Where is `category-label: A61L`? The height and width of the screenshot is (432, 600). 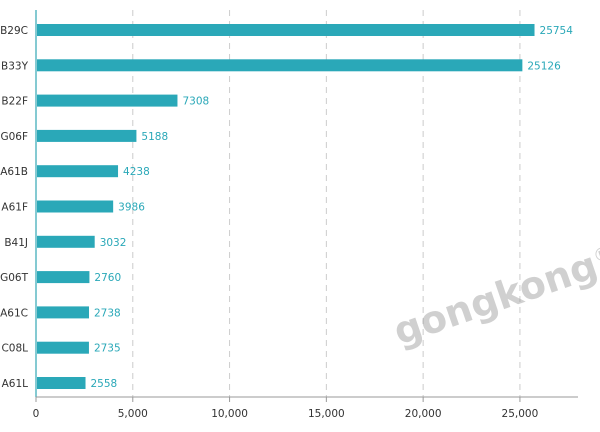
category-label: A61L is located at coordinates (15, 384).